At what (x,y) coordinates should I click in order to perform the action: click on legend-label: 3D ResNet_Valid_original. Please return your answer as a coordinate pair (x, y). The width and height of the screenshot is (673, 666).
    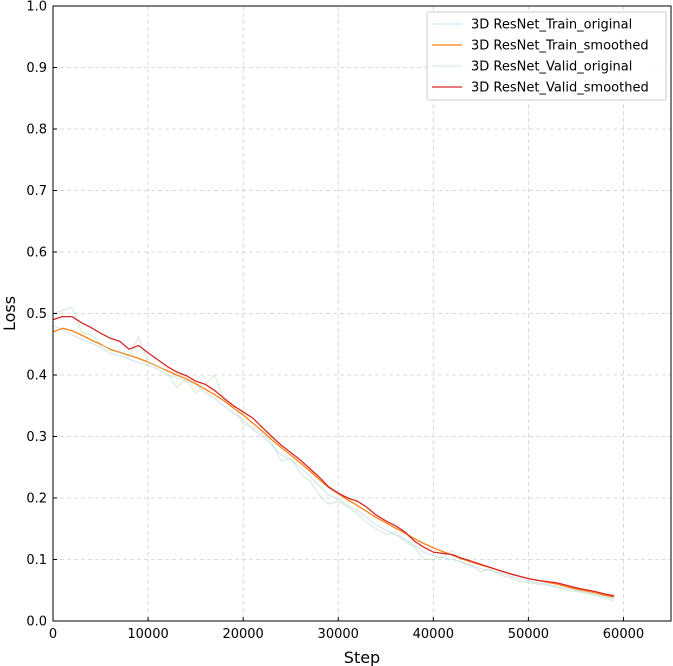
    Looking at the image, I should click on (551, 67).